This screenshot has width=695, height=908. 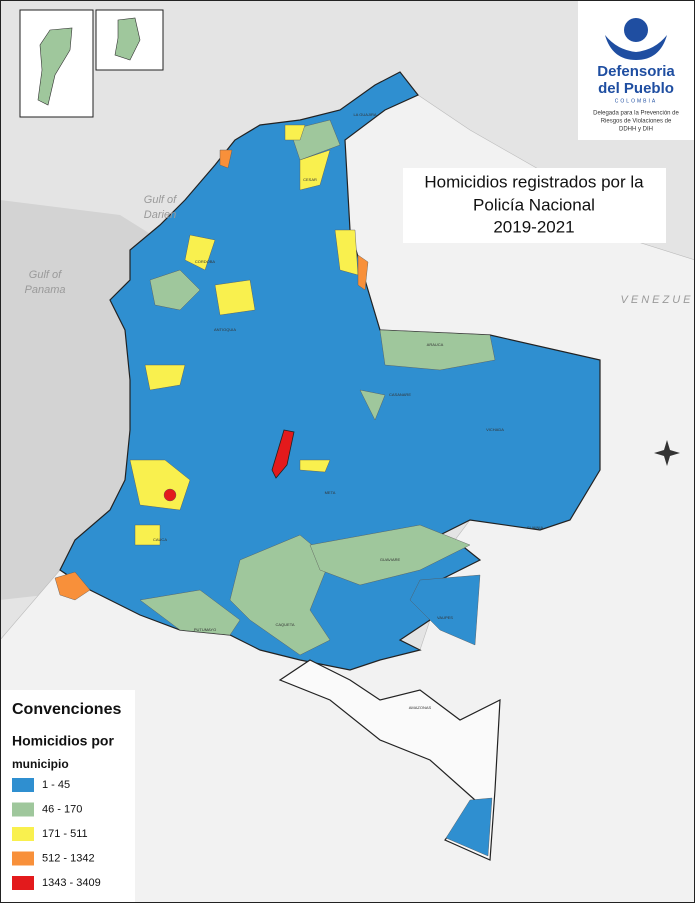 I want to click on logo-country: COLOMBIA, so click(x=636, y=101).